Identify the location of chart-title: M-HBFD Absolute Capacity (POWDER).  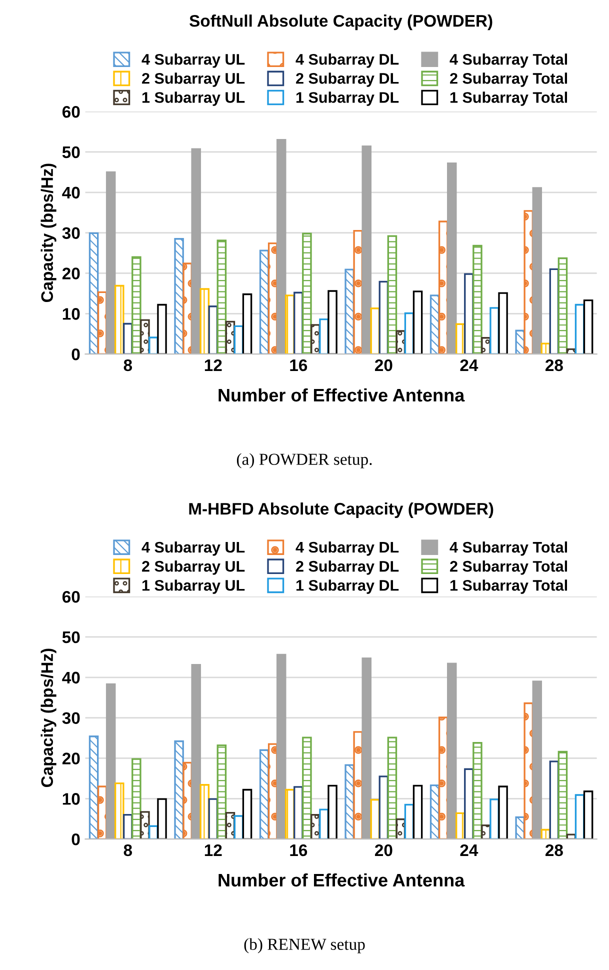
(341, 510).